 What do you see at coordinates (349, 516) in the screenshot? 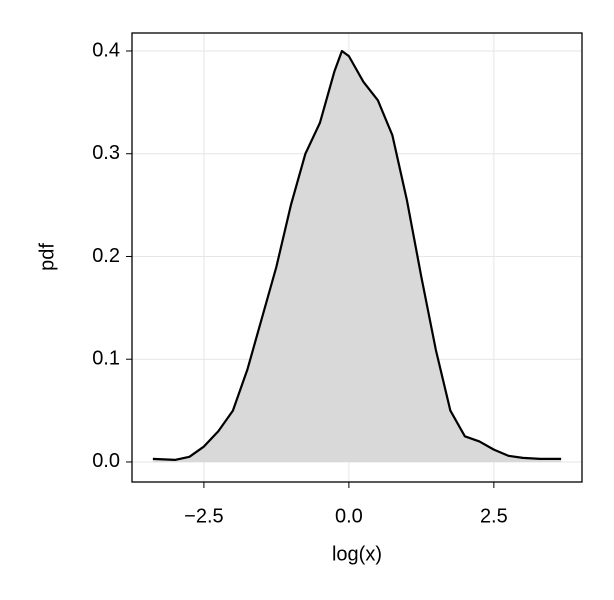
I see `x-tick-label: 0.0` at bounding box center [349, 516].